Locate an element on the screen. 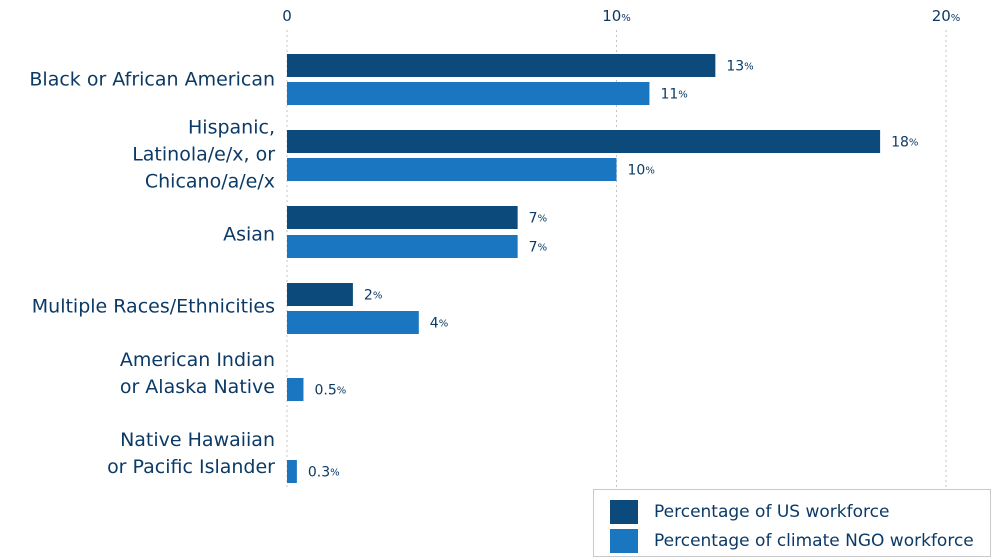 This screenshot has width=993, height=559. data-label: 11% is located at coordinates (673, 95).